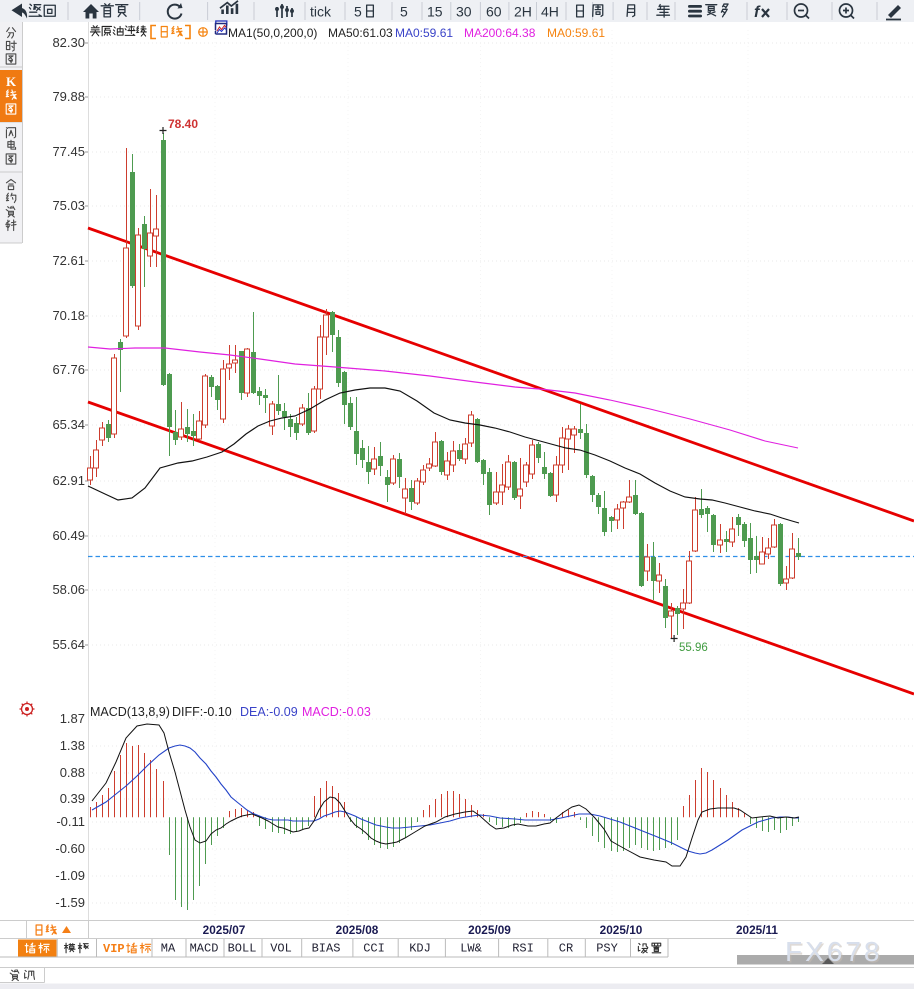 This screenshot has height=989, width=914. What do you see at coordinates (621, 930) in the screenshot?
I see `svg-text: 2025/10` at bounding box center [621, 930].